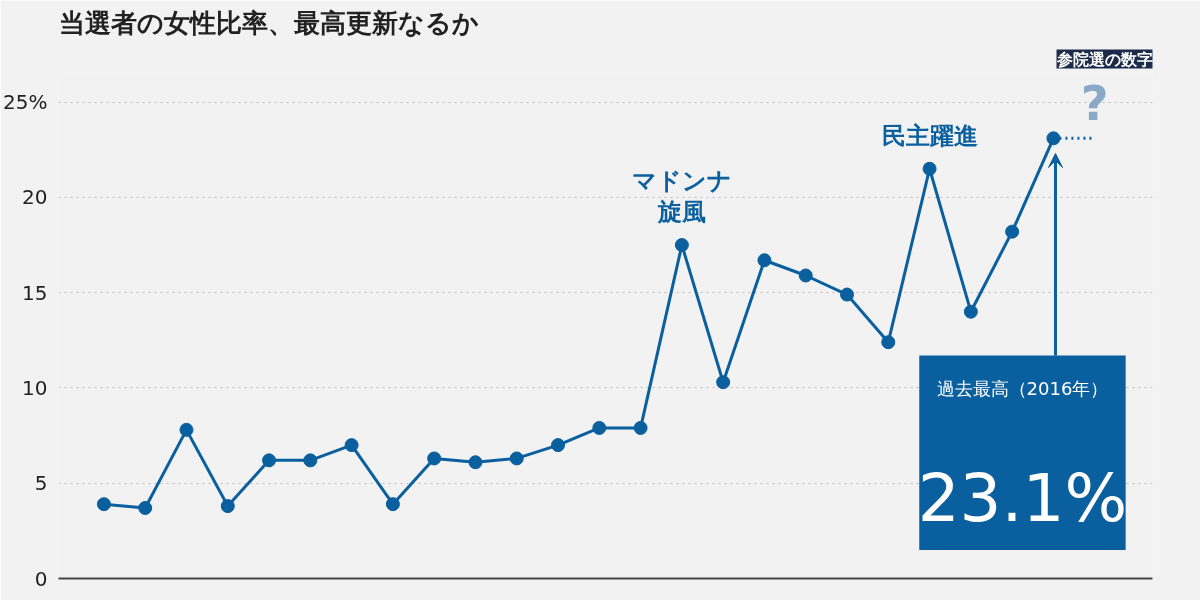 This screenshot has width=1200, height=600. Describe the element at coordinates (1022, 389) in the screenshot. I see `annotation: 過去最高（2016年）` at that location.